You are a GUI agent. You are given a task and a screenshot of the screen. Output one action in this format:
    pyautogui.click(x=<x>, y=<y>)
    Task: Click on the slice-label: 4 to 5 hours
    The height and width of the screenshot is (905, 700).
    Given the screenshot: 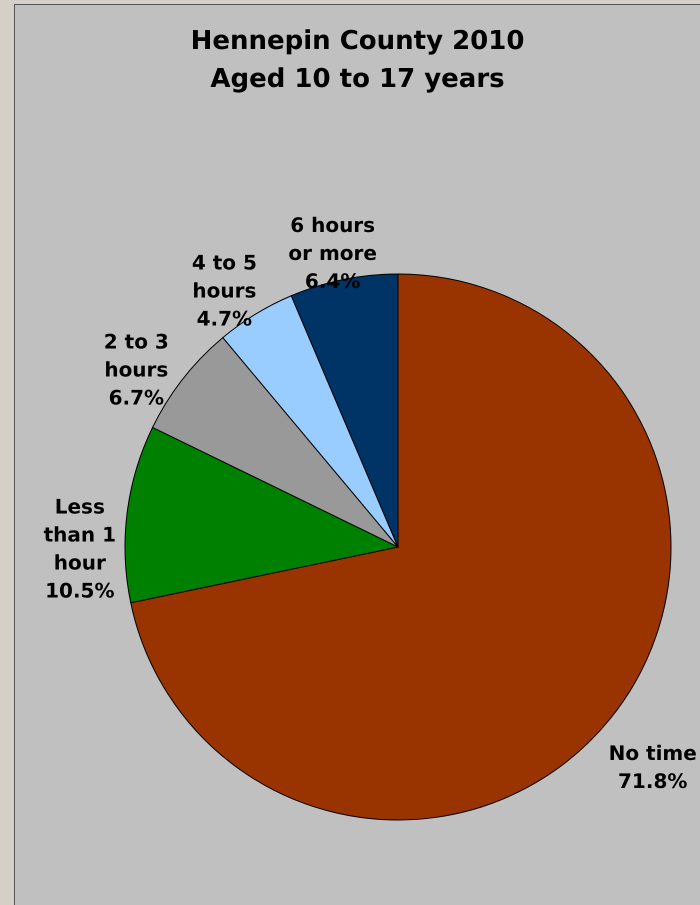 What is the action you would take?
    pyautogui.click(x=224, y=276)
    